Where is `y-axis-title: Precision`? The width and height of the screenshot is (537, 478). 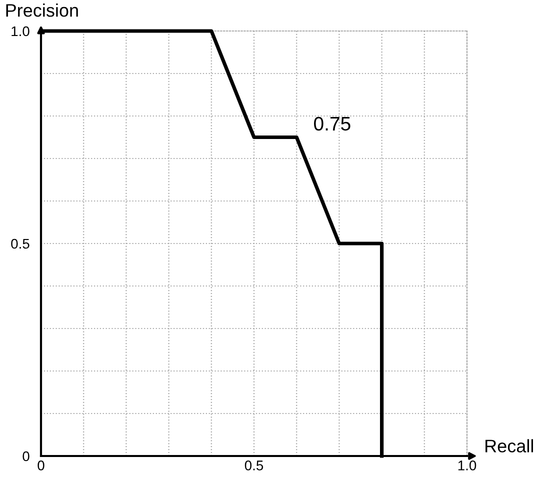 y-axis-title: Precision is located at coordinates (42, 10).